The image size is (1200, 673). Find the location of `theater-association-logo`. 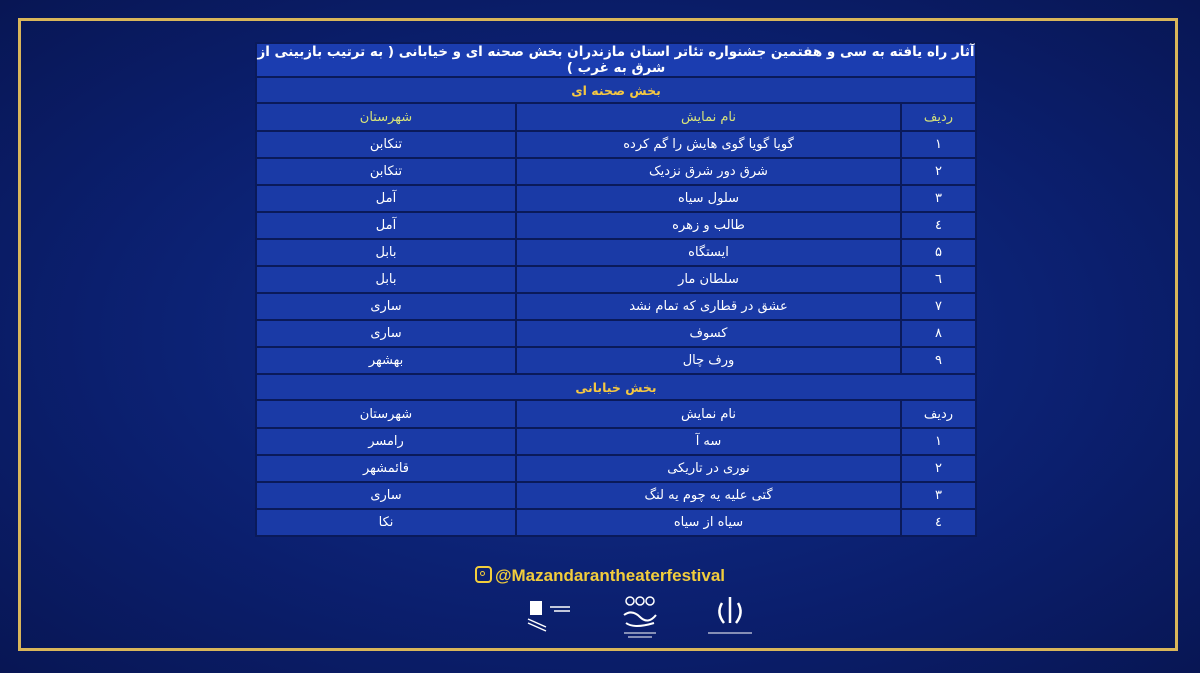

theater-association-logo is located at coordinates (640, 617).